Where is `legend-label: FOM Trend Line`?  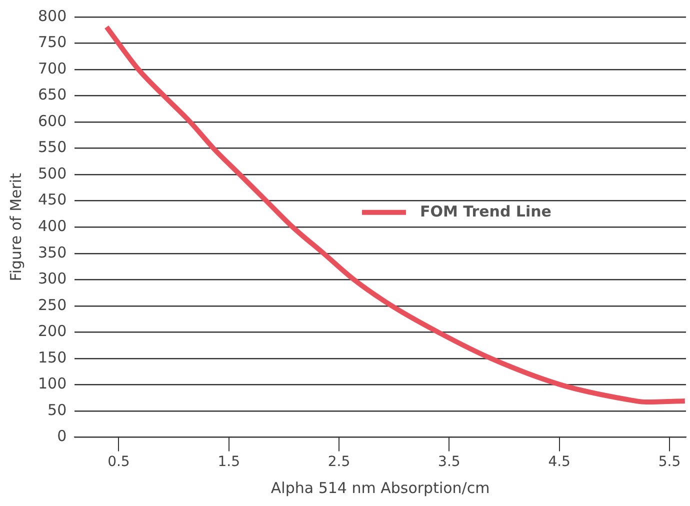 legend-label: FOM Trend Line is located at coordinates (486, 211).